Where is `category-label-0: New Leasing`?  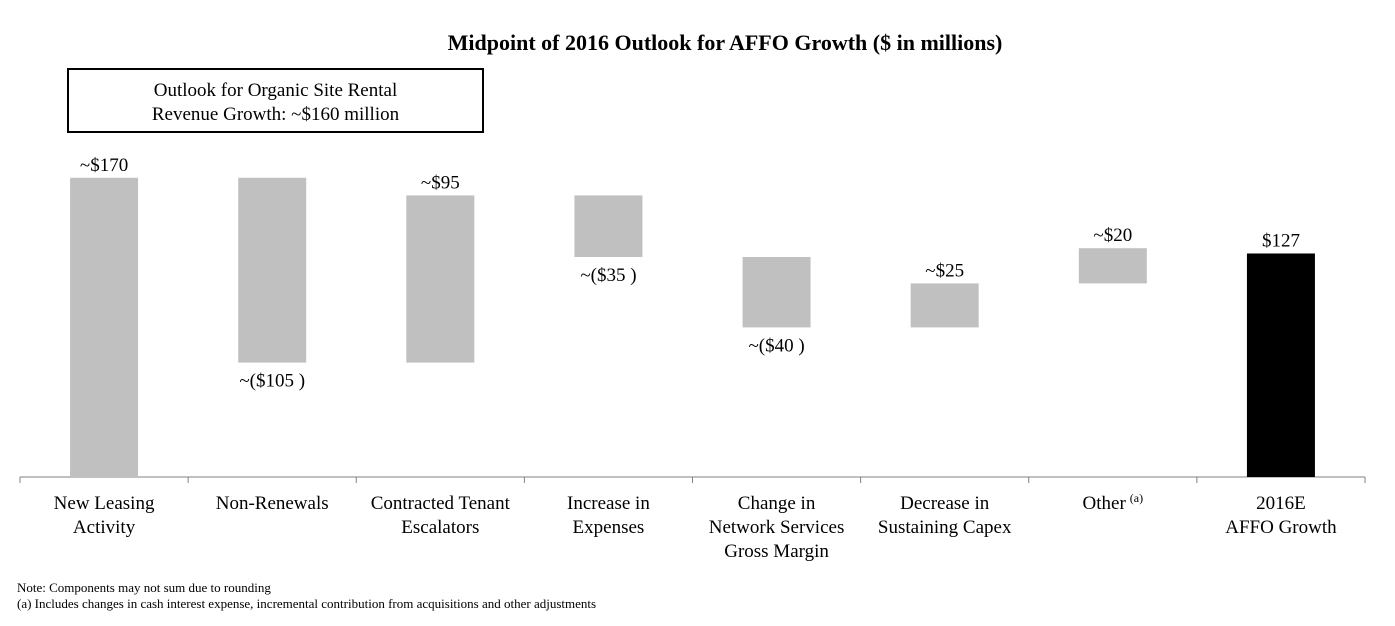
category-label-0: New Leasing is located at coordinates (104, 503).